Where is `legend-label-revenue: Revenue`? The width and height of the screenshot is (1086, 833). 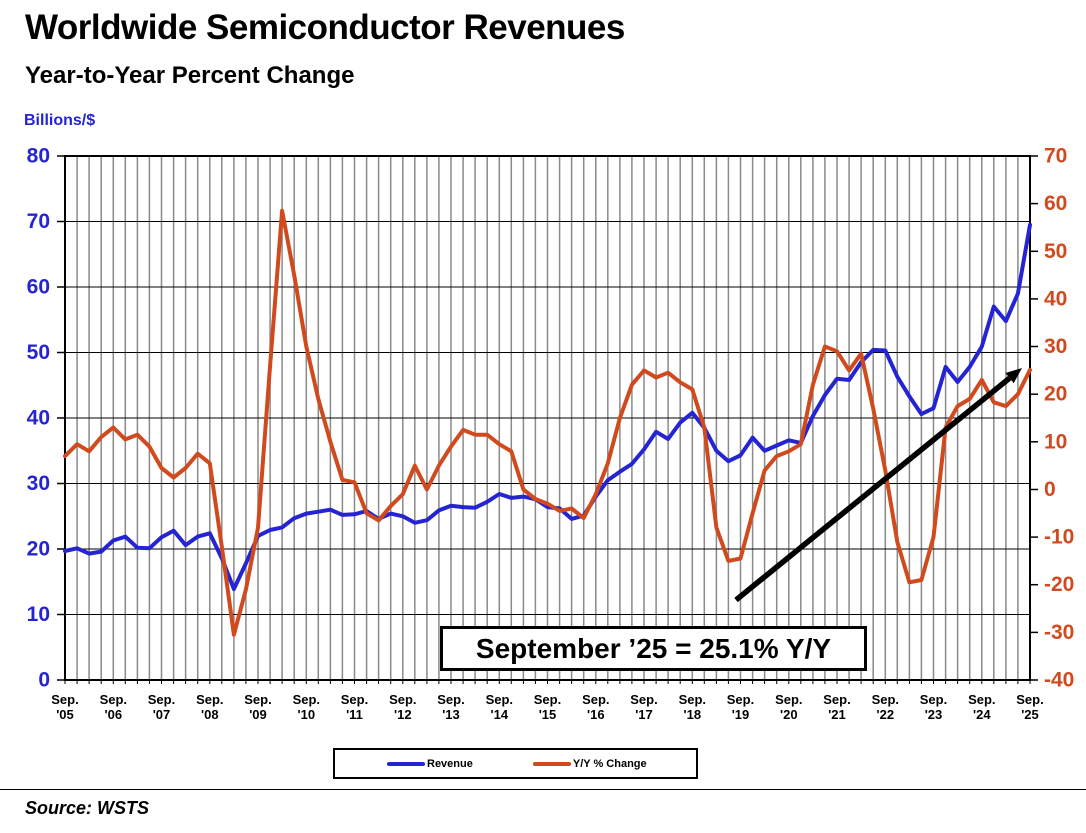
legend-label-revenue: Revenue is located at coordinates (450, 763).